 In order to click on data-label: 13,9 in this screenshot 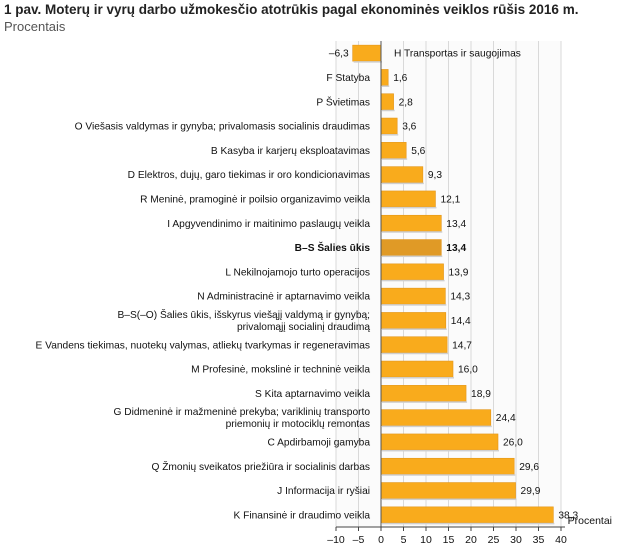, I will do `click(459, 272)`.